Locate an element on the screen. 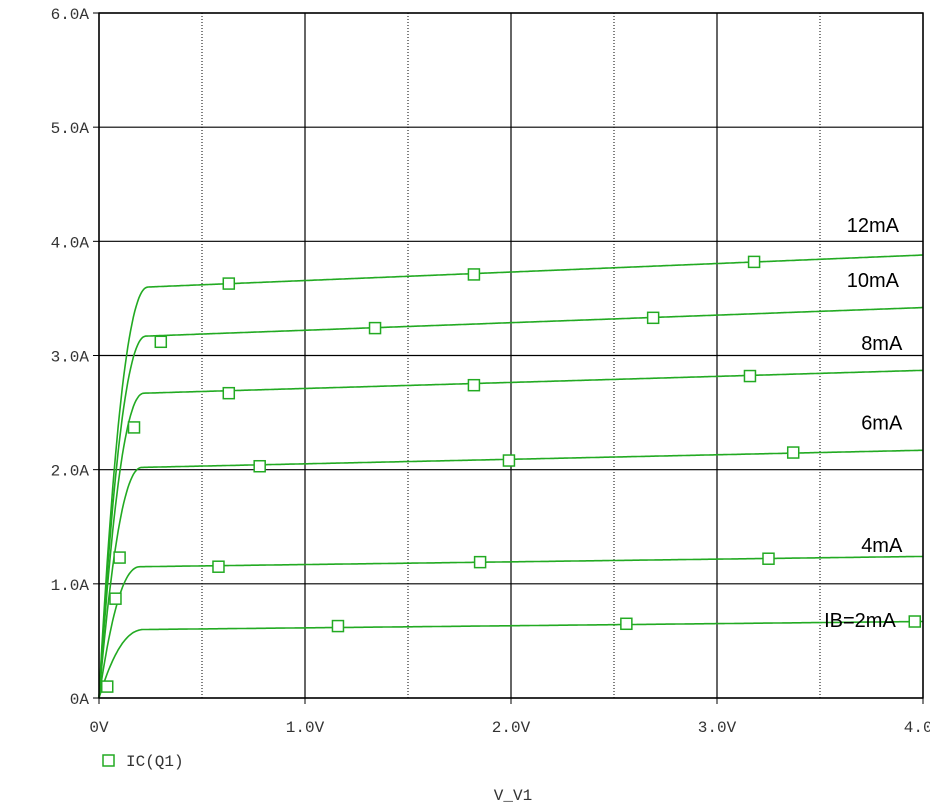  legend: IC(Q1) is located at coordinates (143, 762).